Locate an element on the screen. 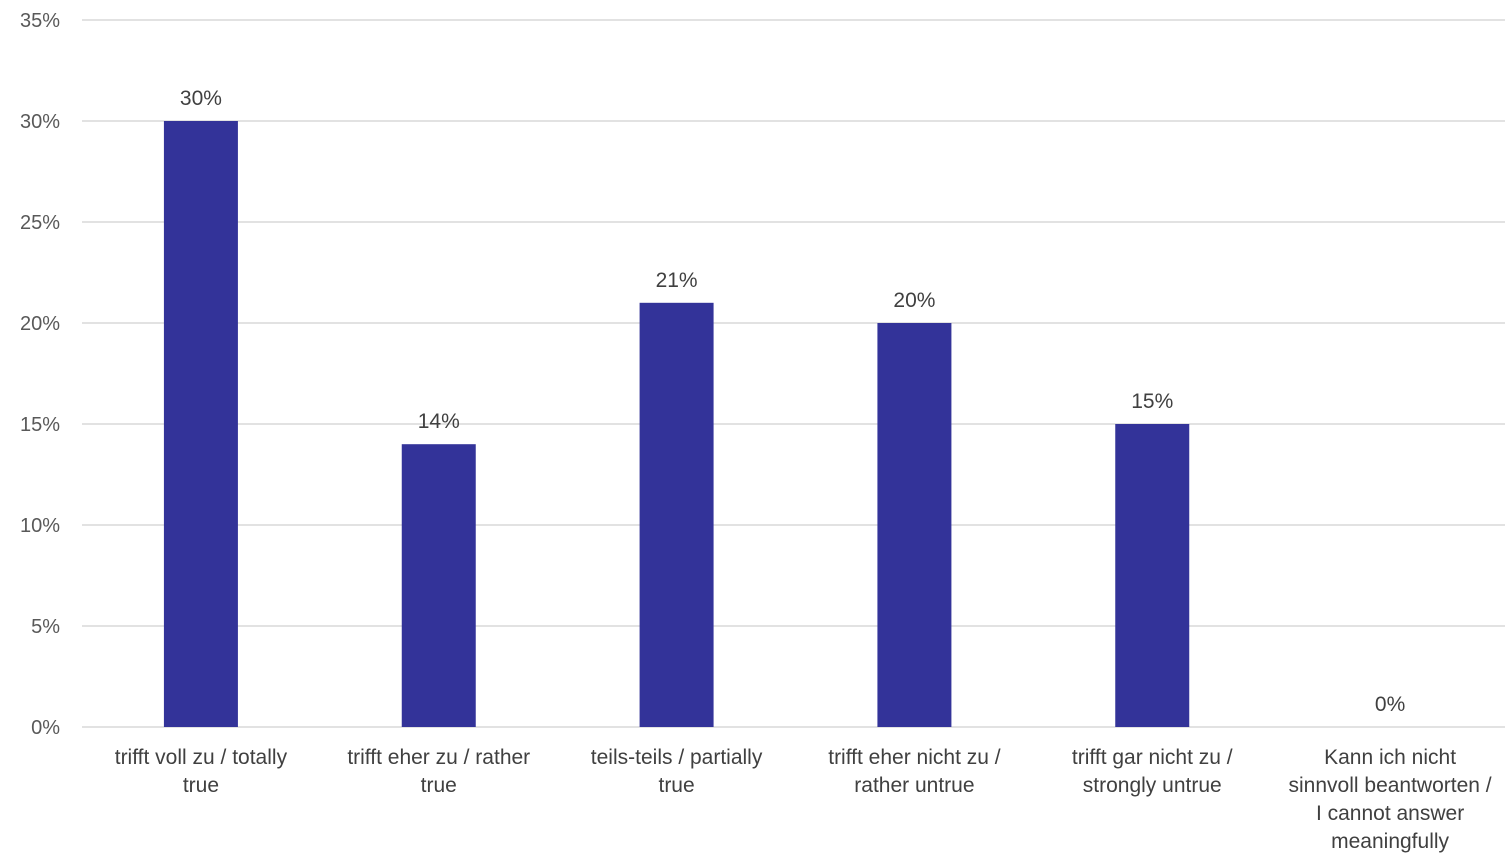  y-tick-label: 20% is located at coordinates (40, 324).